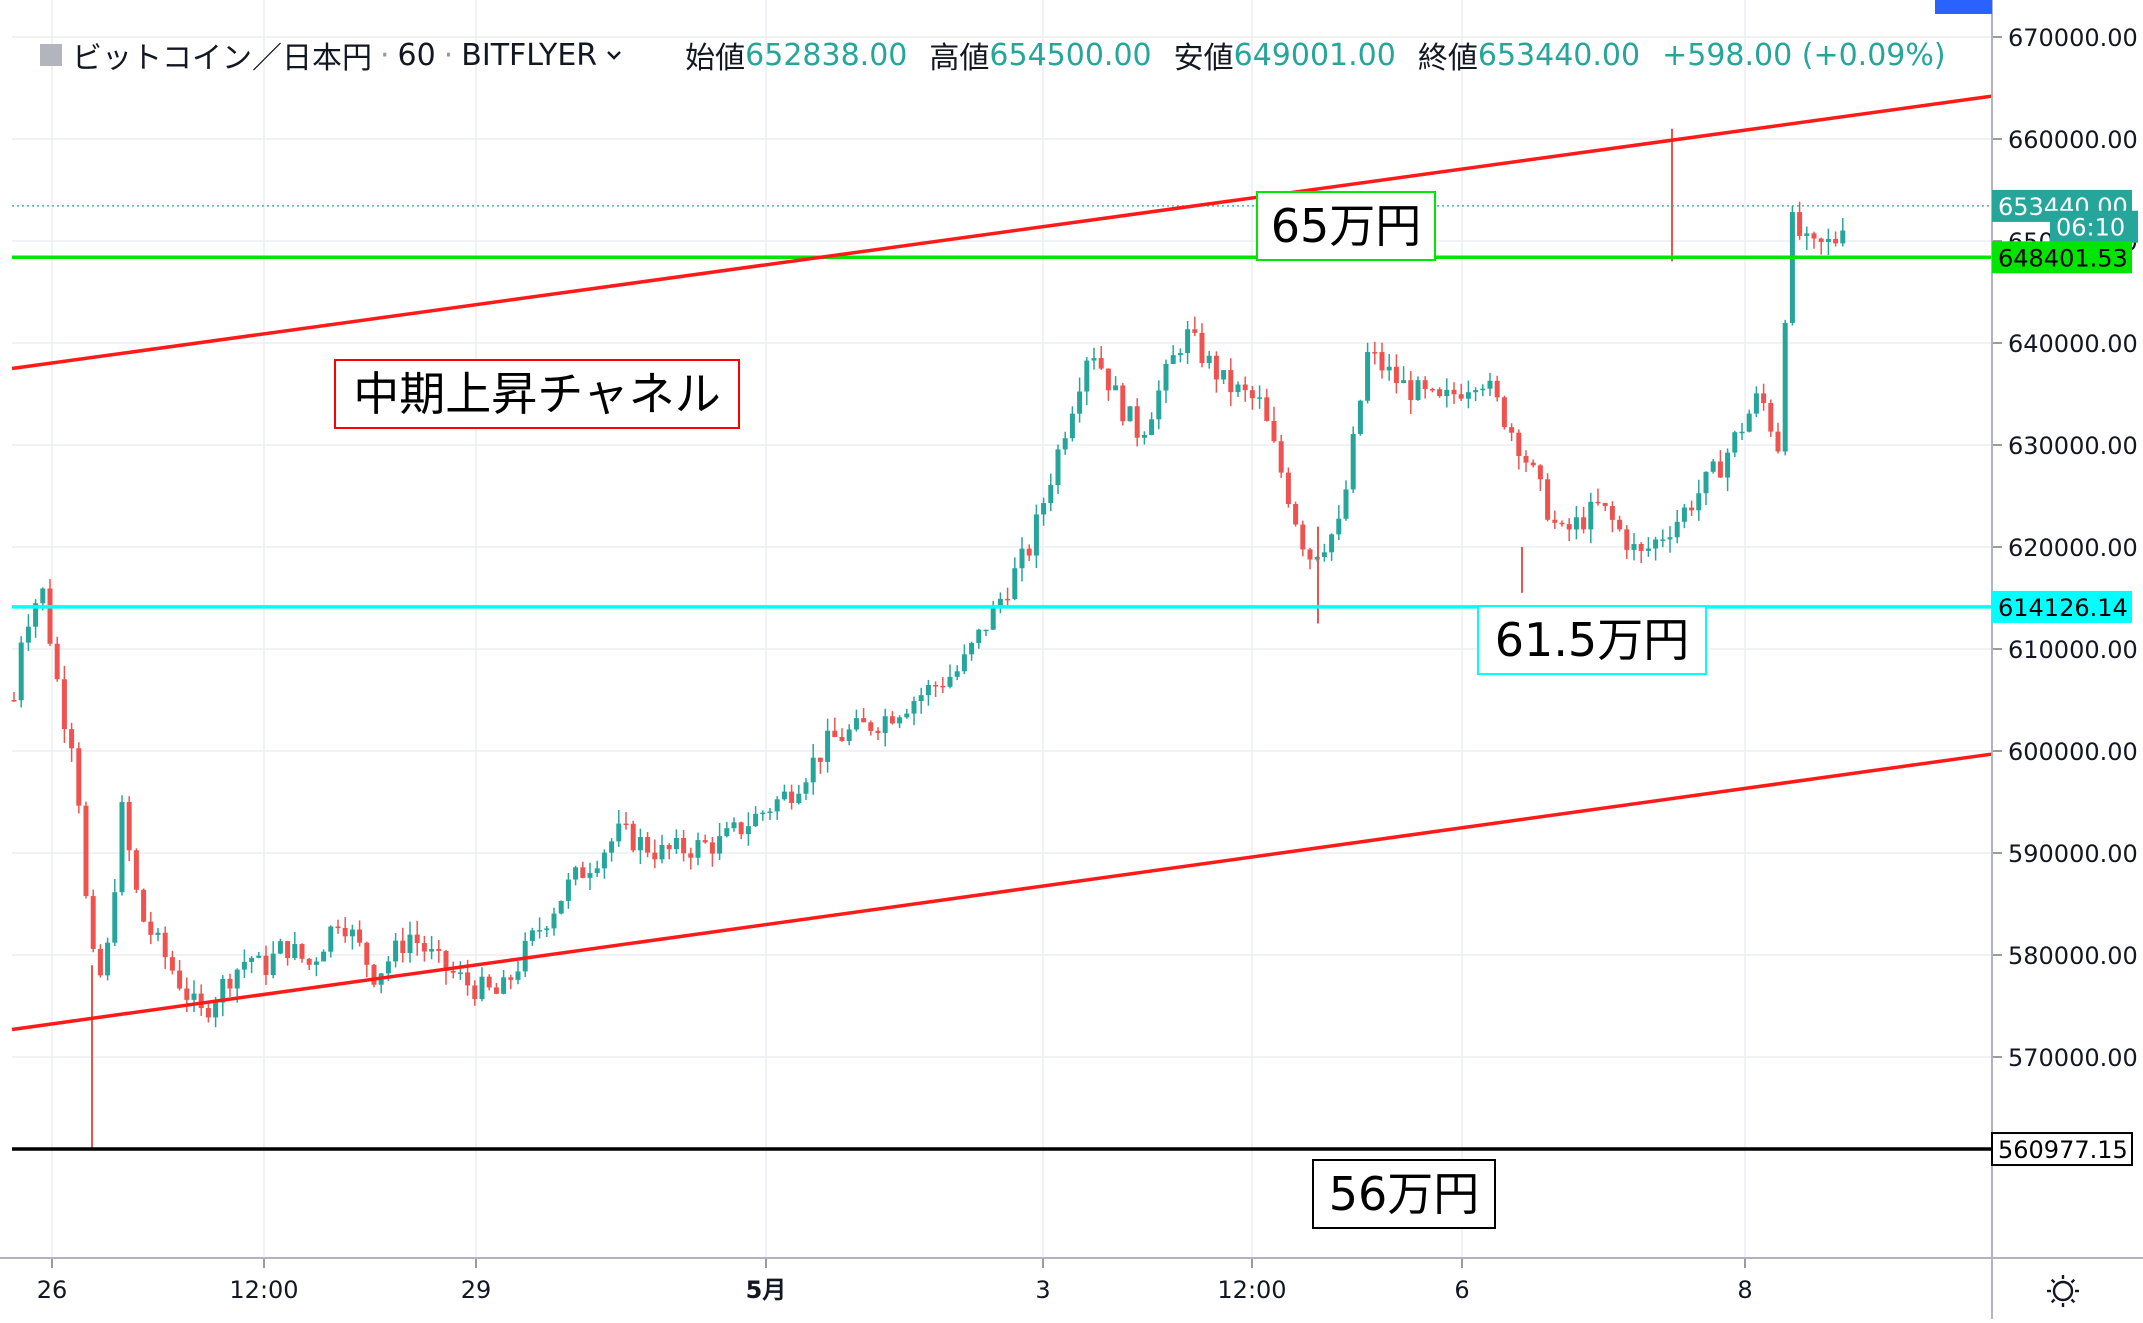 The image size is (2143, 1323). I want to click on open-label: 始値, so click(715, 58).